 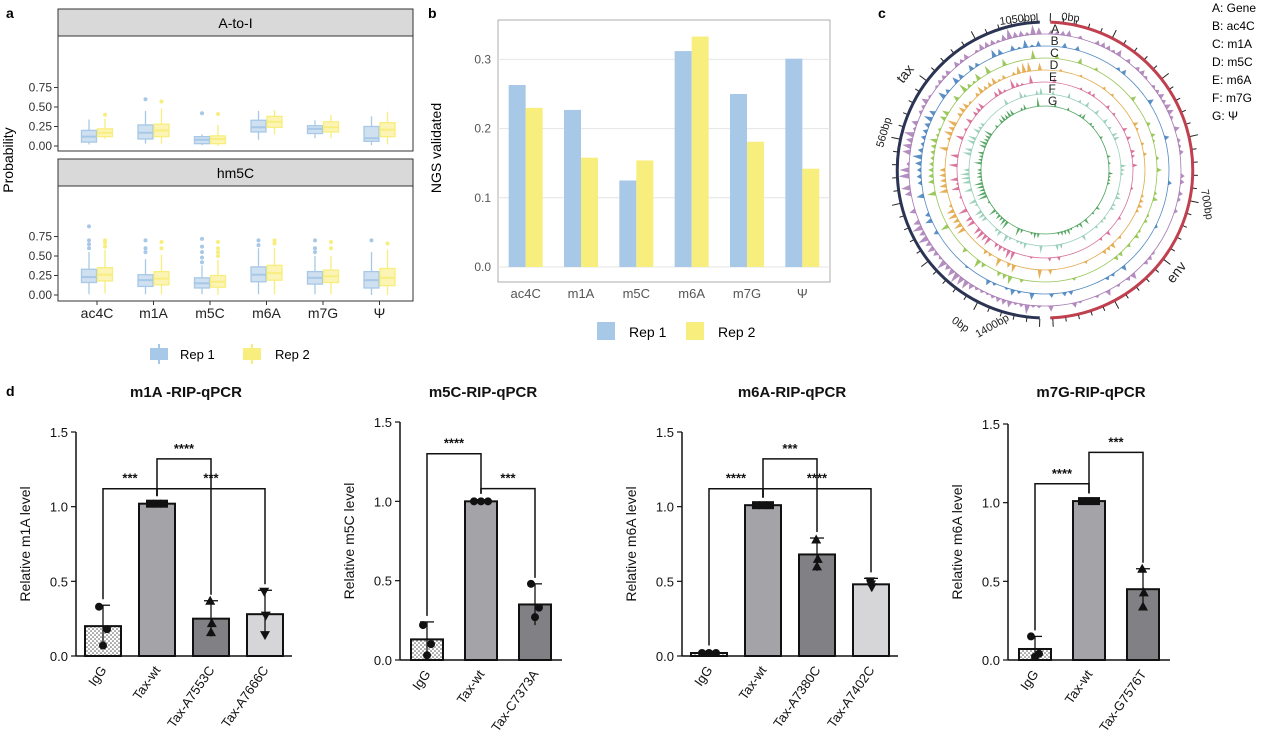 What do you see at coordinates (691, 293) in the screenshot?
I see `x-tick-label: m6A` at bounding box center [691, 293].